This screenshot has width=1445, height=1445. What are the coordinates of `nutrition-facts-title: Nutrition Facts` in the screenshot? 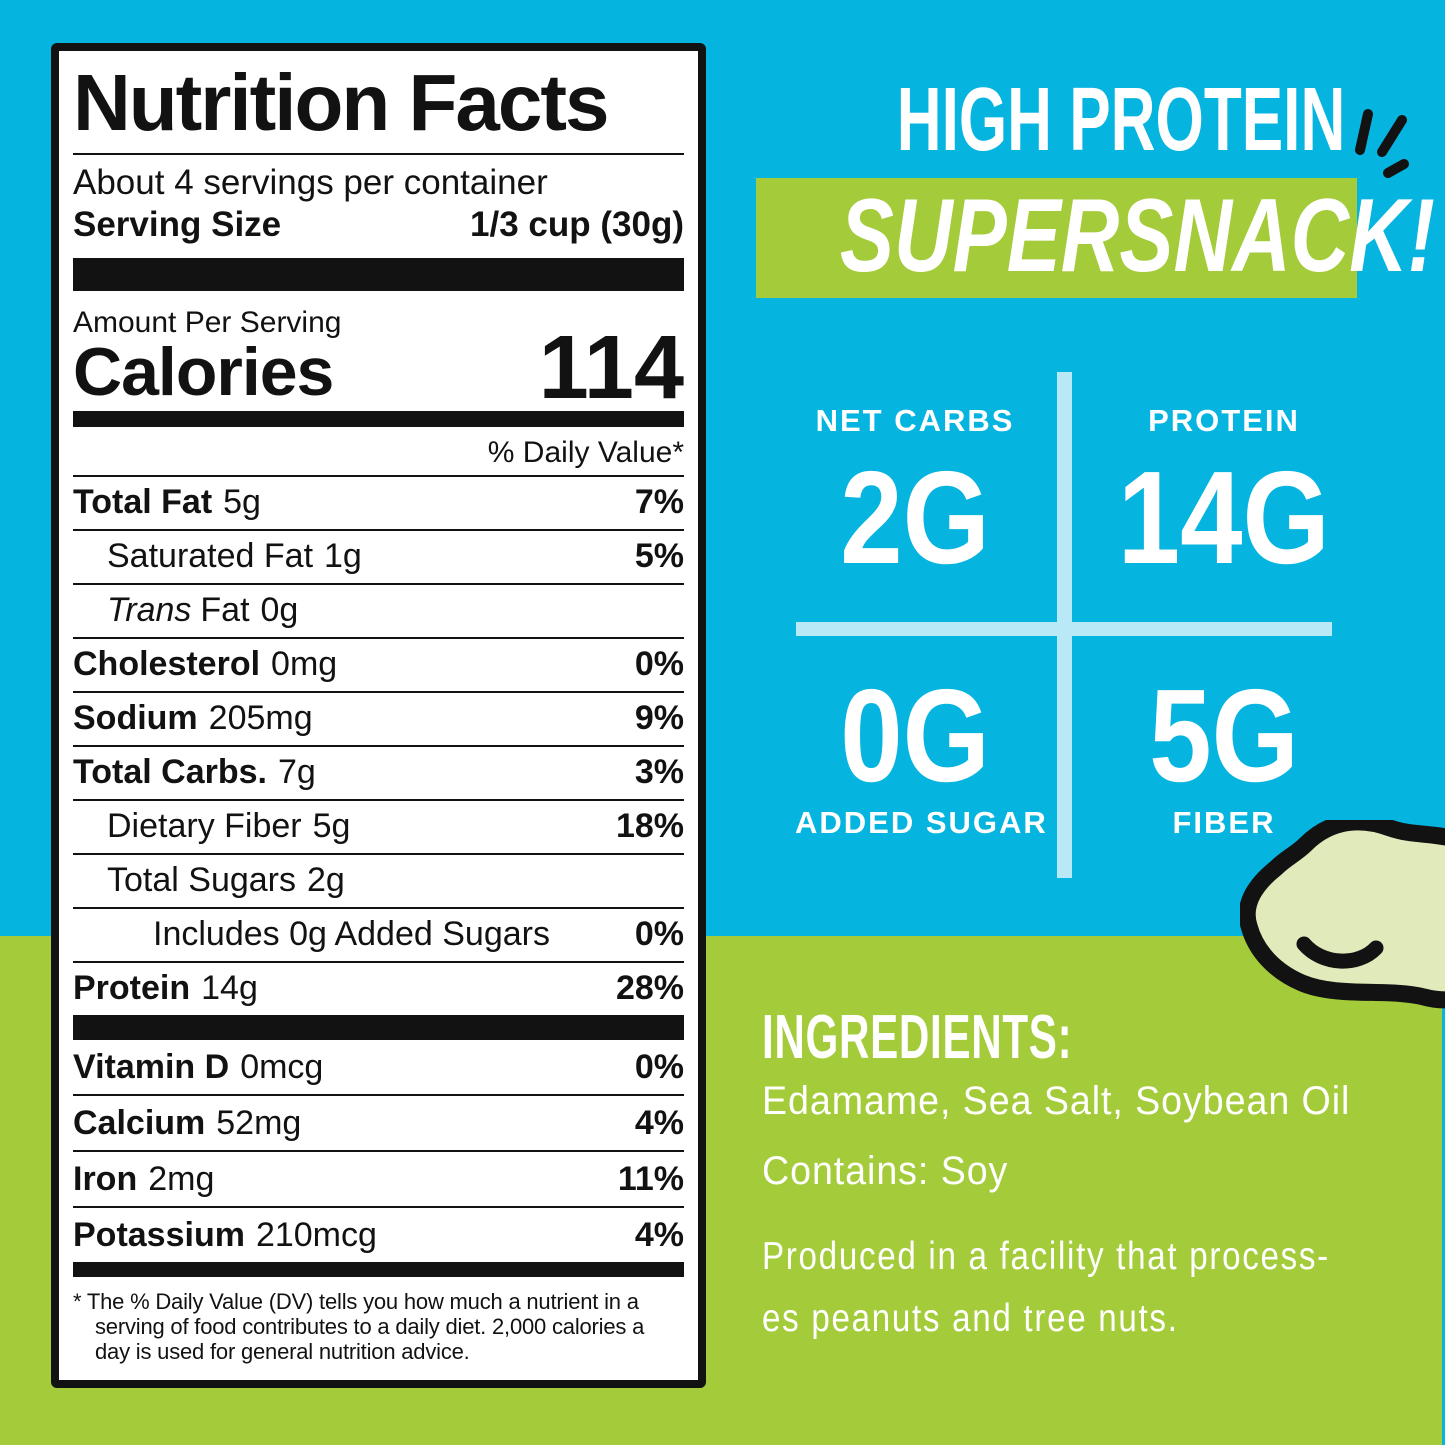 It's located at (341, 102).